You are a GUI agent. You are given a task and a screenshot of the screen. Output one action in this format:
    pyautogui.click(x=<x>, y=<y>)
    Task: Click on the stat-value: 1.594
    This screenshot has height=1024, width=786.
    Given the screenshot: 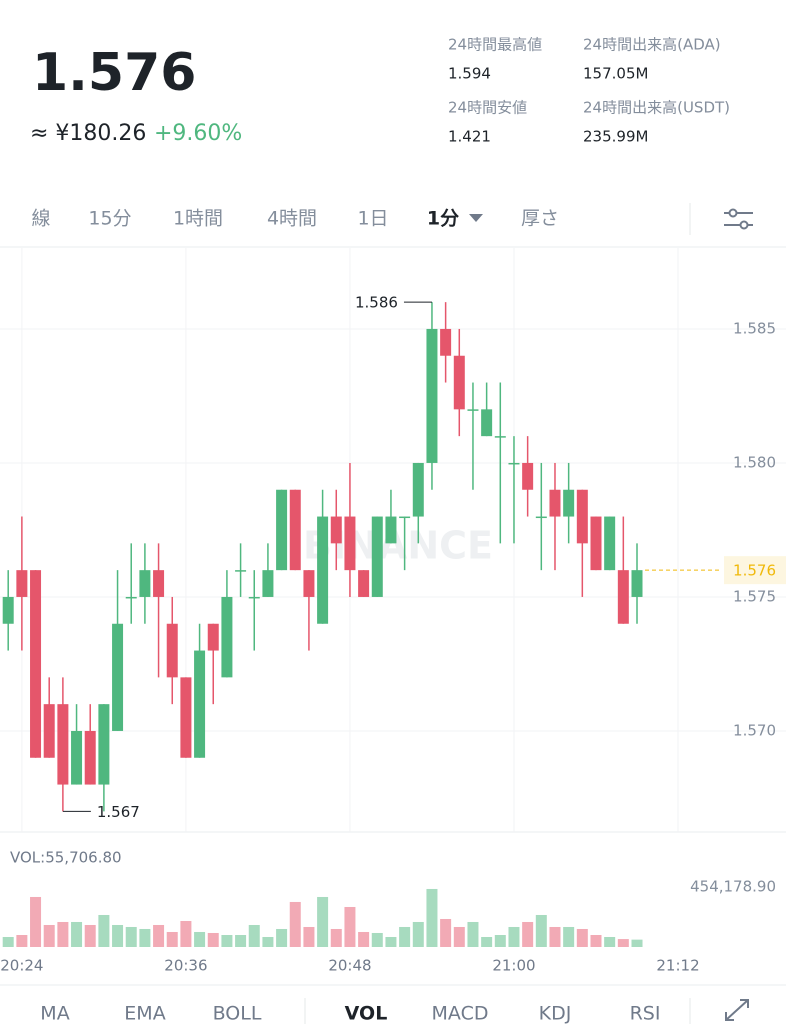 What is the action you would take?
    pyautogui.click(x=469, y=74)
    